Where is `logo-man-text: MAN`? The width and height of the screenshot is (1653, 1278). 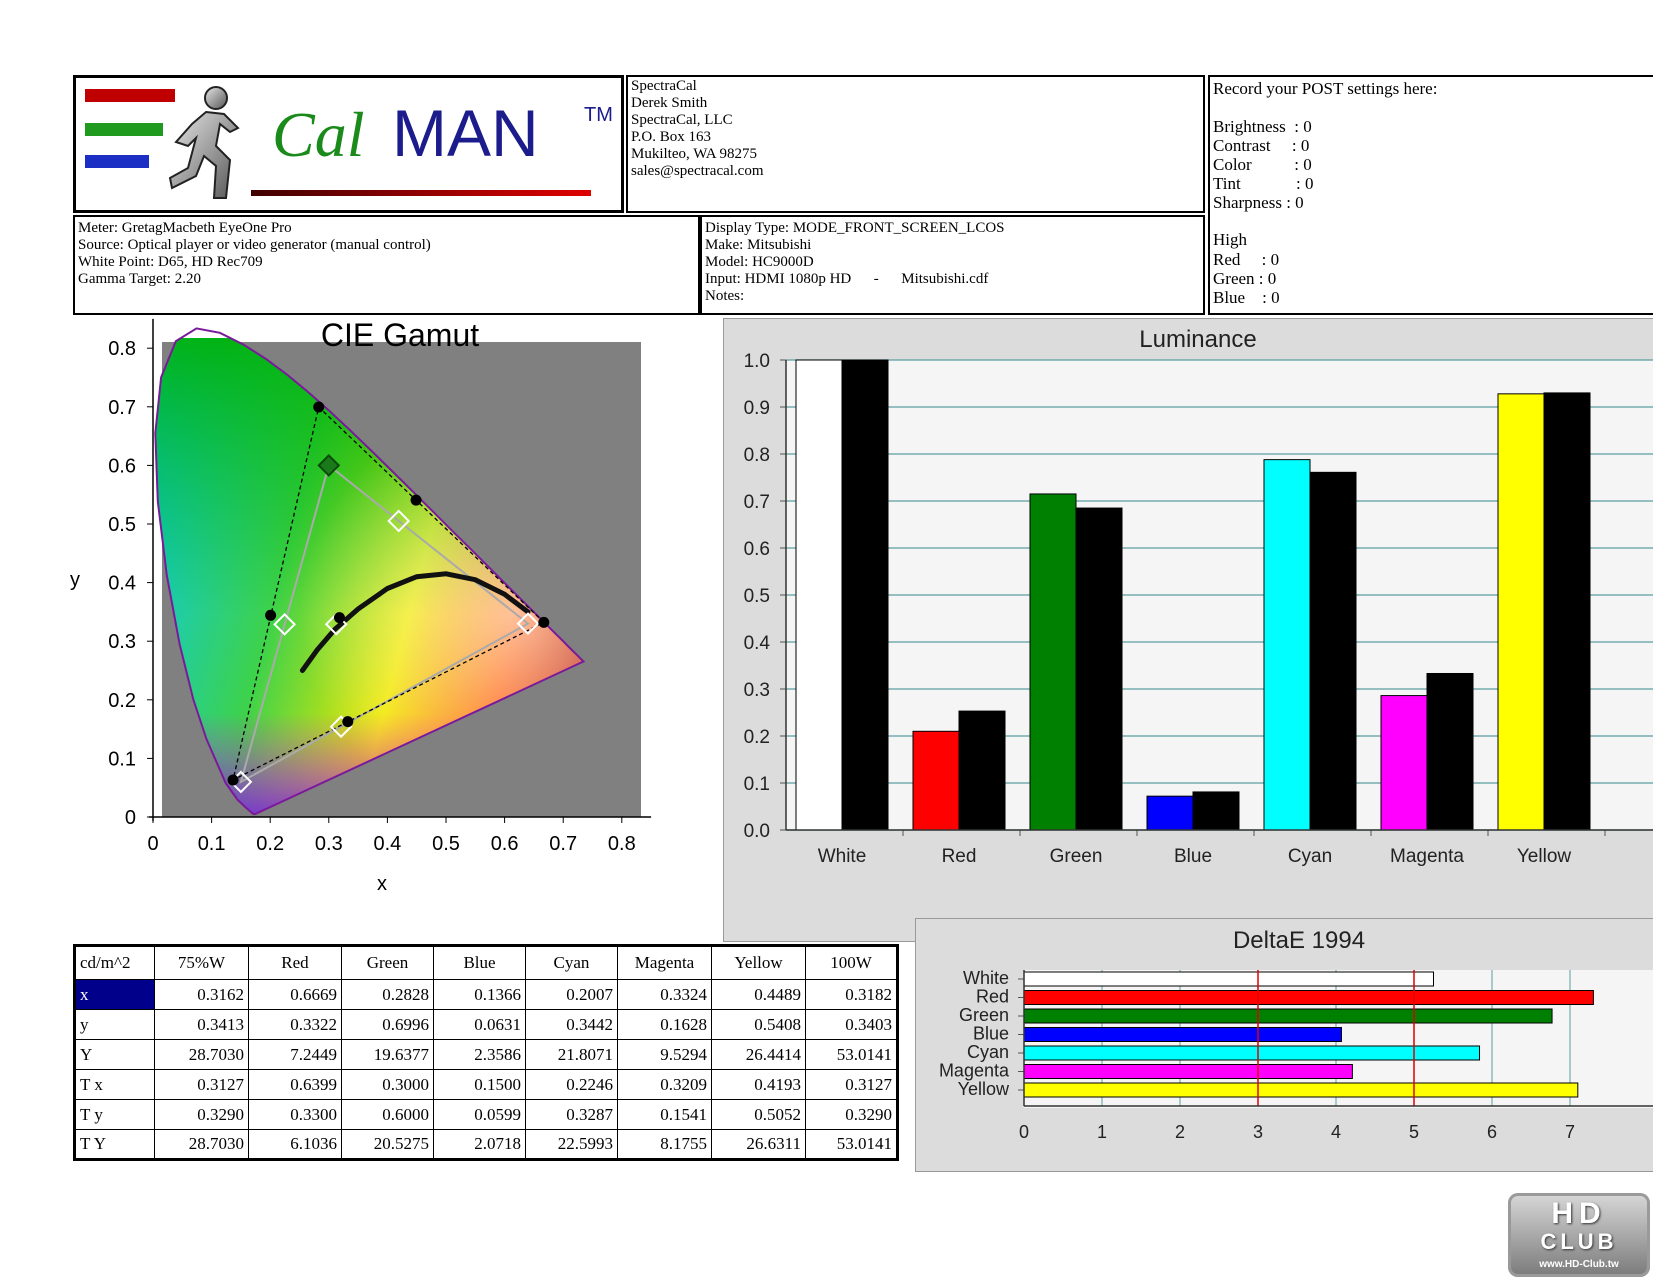 logo-man-text: MAN is located at coordinates (465, 133).